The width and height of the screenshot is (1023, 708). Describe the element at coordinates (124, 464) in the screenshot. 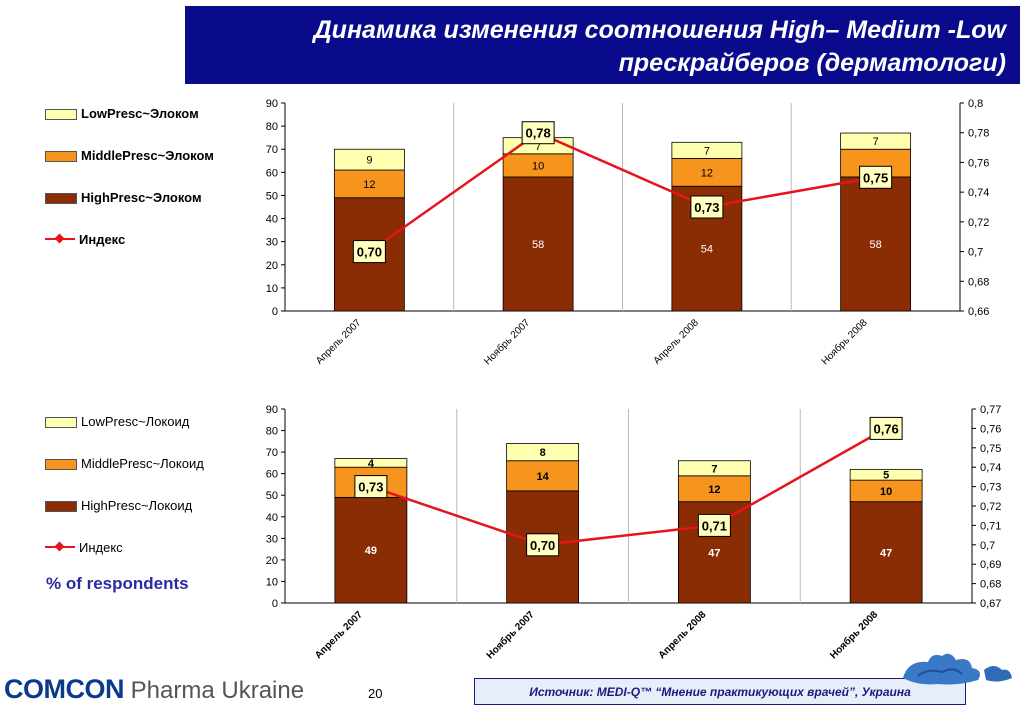

I see `legend-item-middle: MiddlePresc~Локоид` at that location.